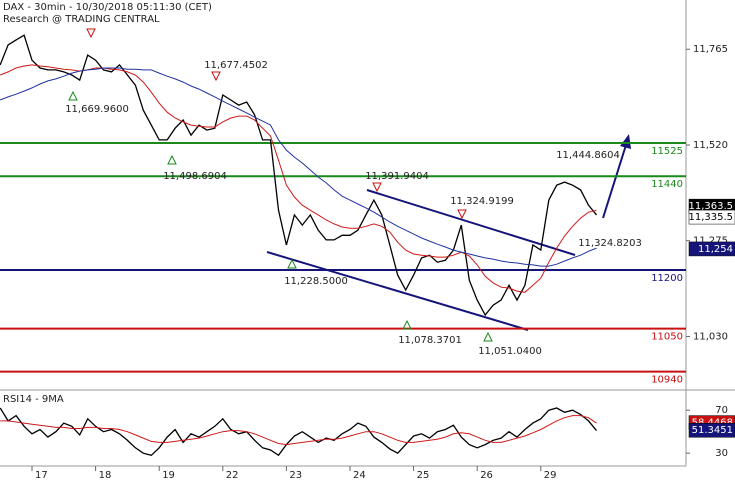 Image resolution: width=735 pixels, height=480 pixels. I want to click on y-tick-label: 70, so click(721, 410).